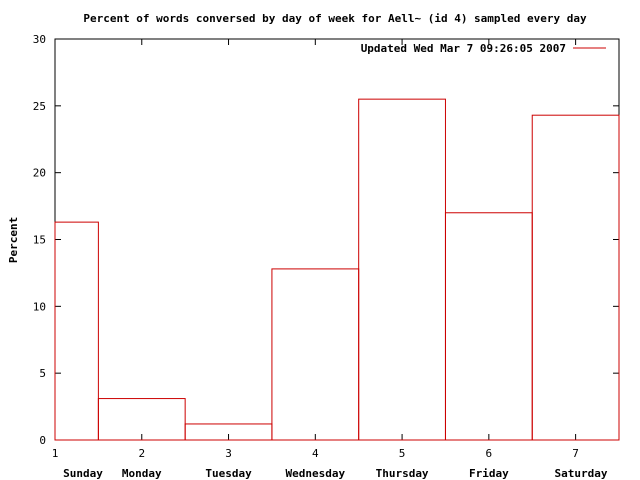 The height and width of the screenshot is (480, 640). Describe the element at coordinates (76, 331) in the screenshot. I see `bar-sunday` at that location.